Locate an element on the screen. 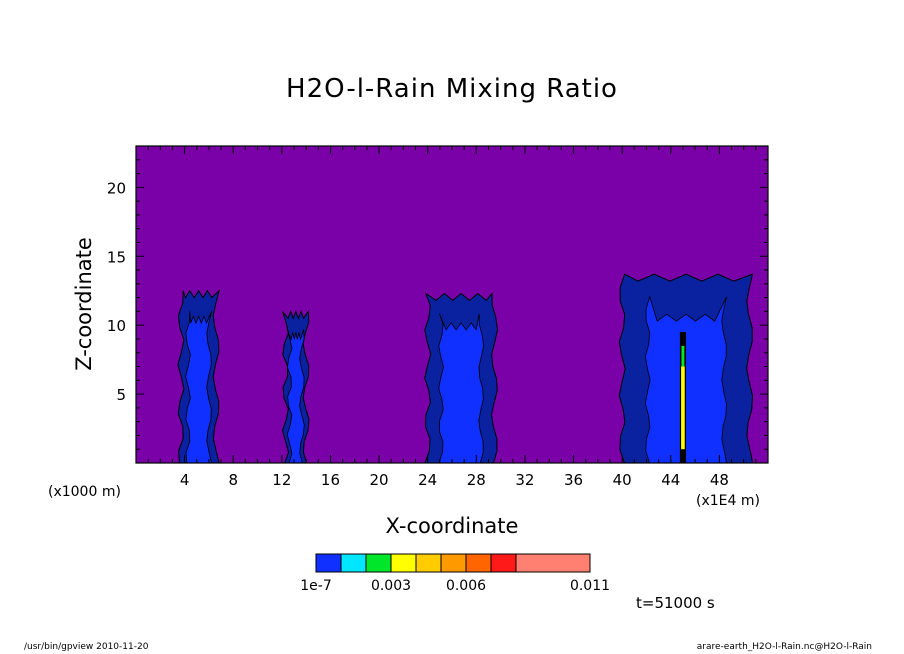  cell-1-inner is located at coordinates (198, 387).